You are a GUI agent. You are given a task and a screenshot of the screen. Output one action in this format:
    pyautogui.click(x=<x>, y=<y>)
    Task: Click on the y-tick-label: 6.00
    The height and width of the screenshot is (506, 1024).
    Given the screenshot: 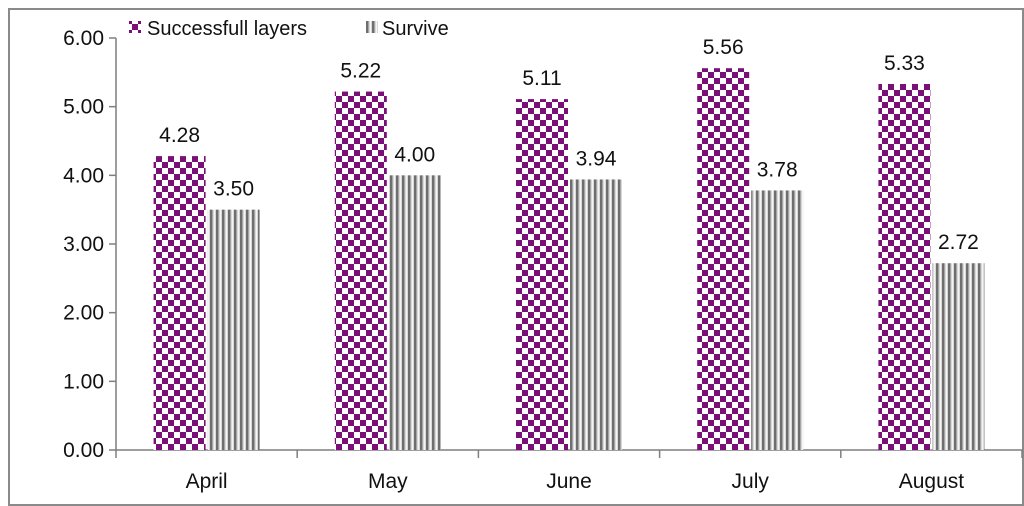 What is the action you would take?
    pyautogui.click(x=83, y=38)
    